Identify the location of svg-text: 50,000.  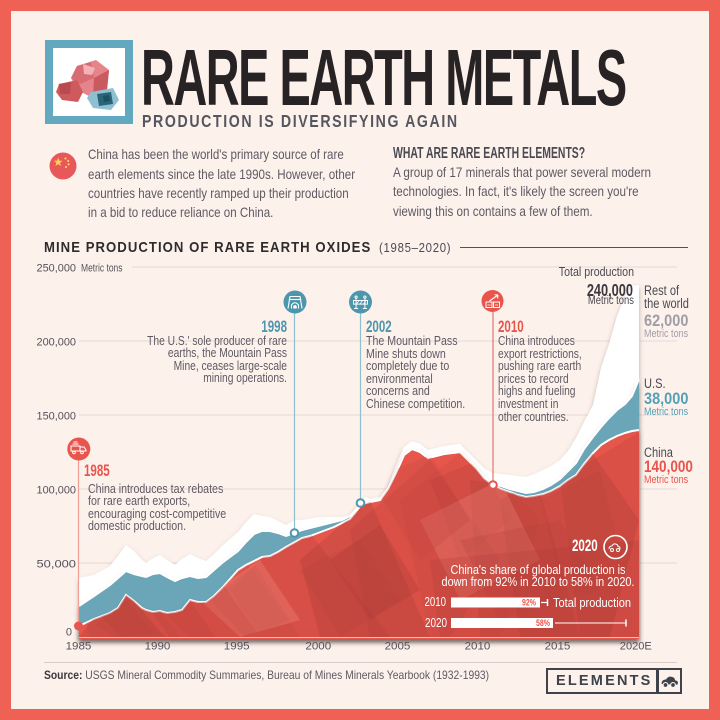
(57, 565).